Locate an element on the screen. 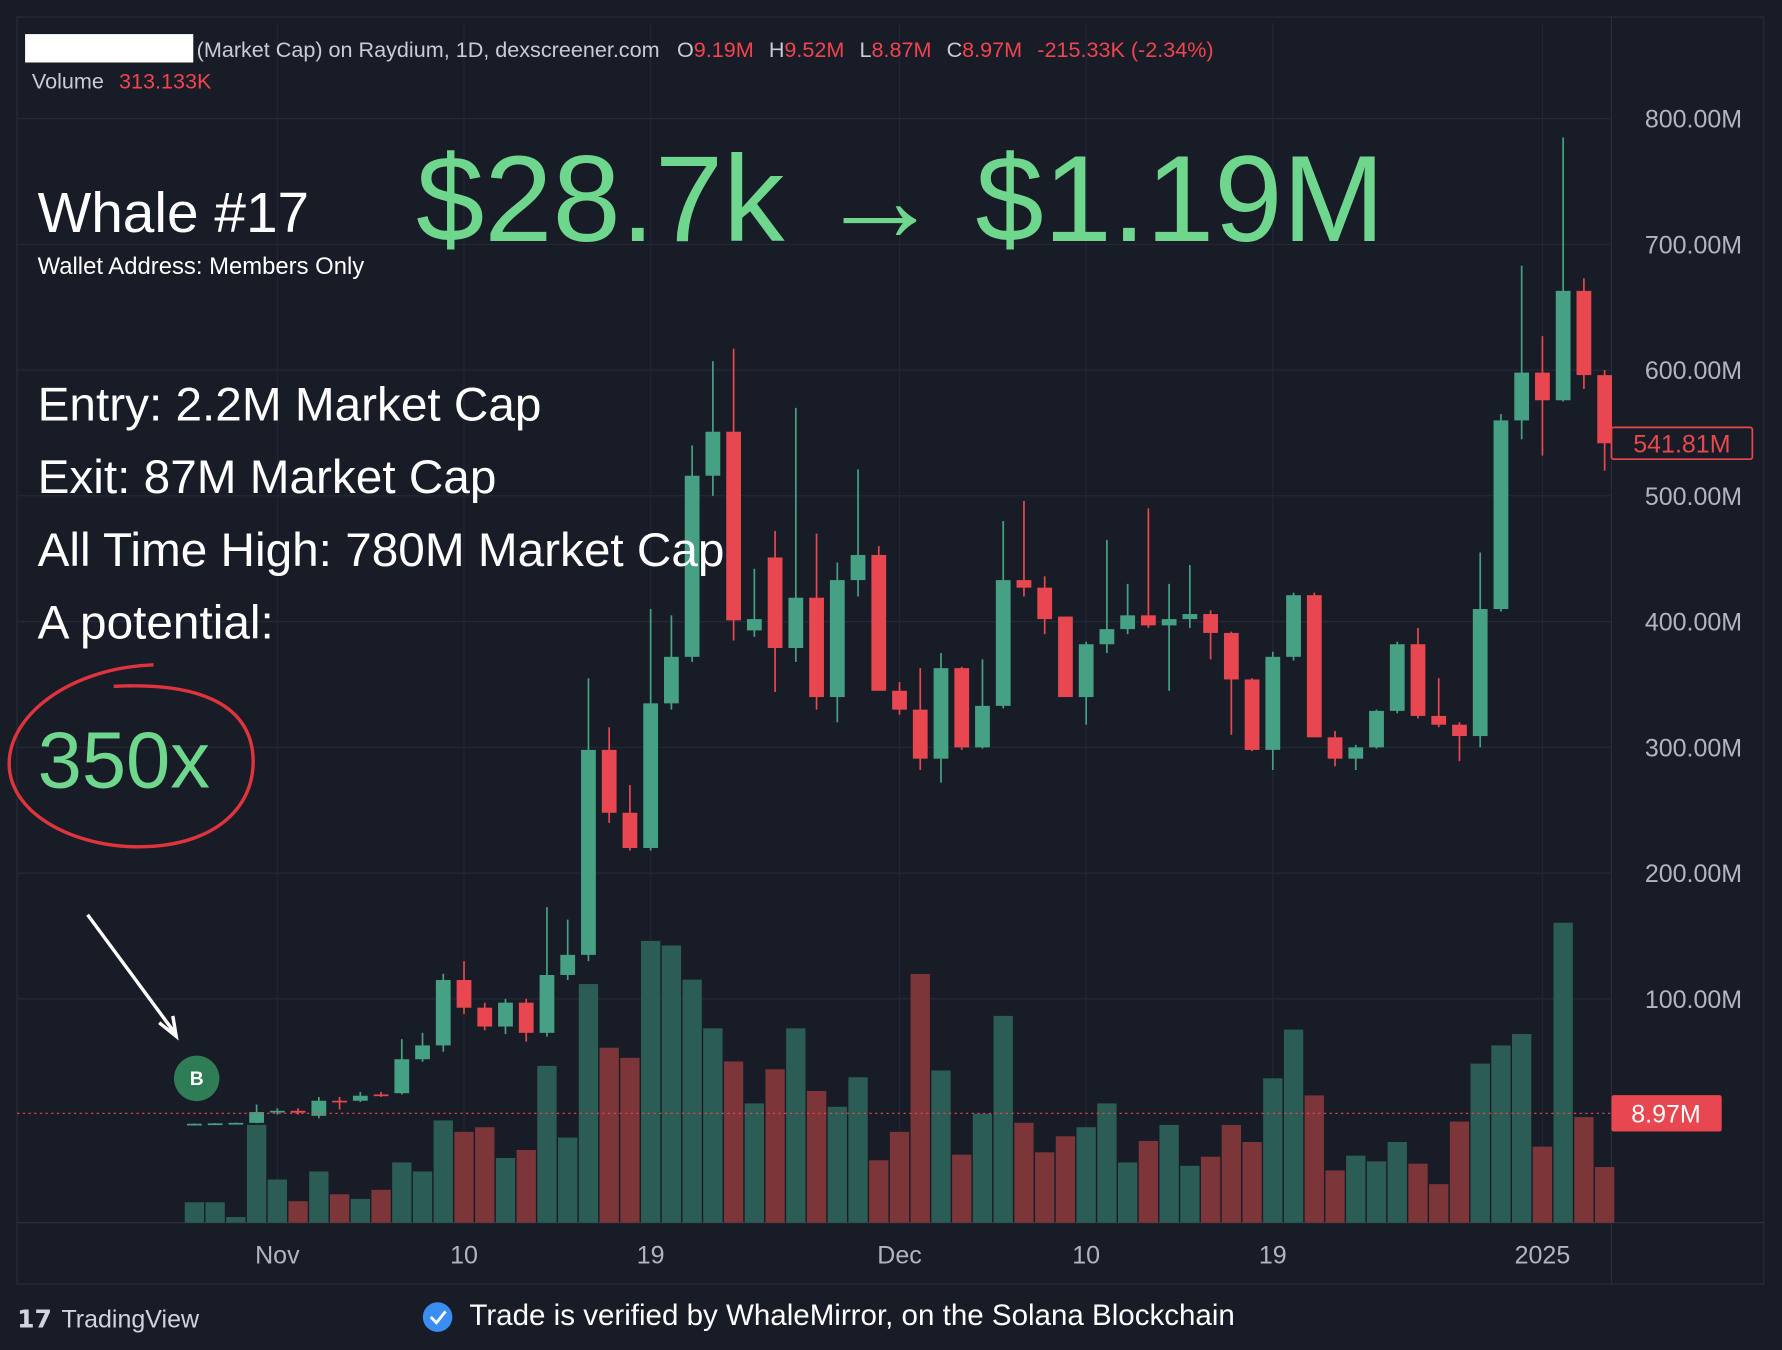  reference-tag is located at coordinates (1666, 1113).